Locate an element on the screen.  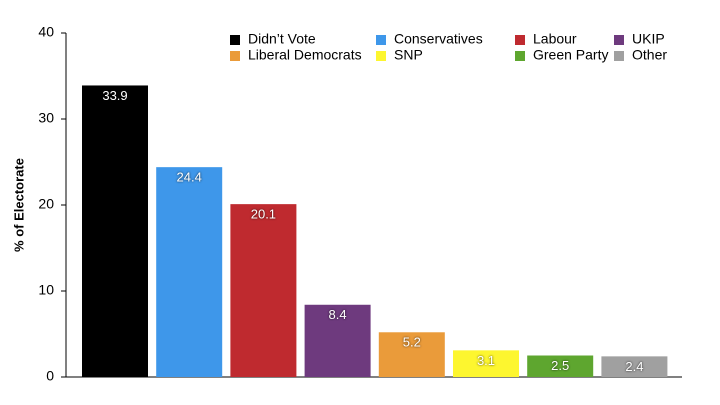
legend-label: Conservatives is located at coordinates (438, 39).